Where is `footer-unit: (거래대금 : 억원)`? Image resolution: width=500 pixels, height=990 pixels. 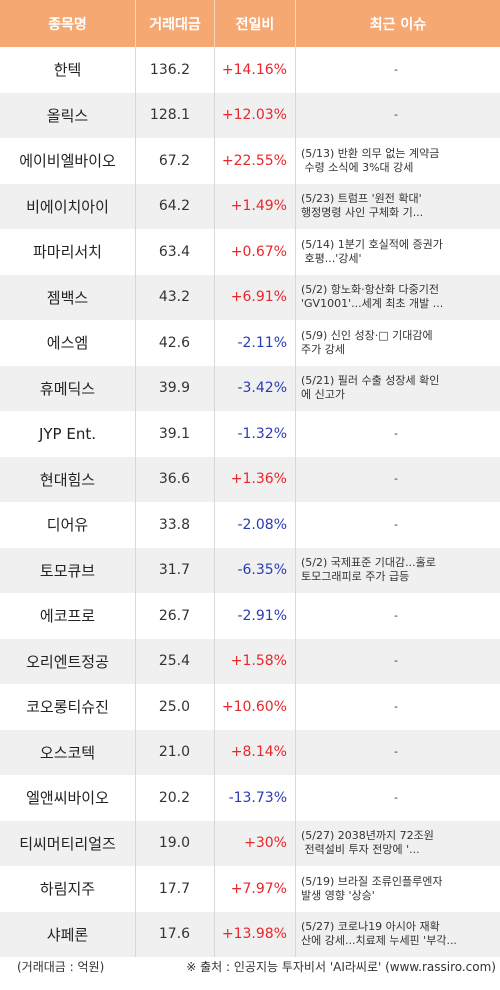
footer-unit: (거래대금 : 억원) is located at coordinates (61, 967).